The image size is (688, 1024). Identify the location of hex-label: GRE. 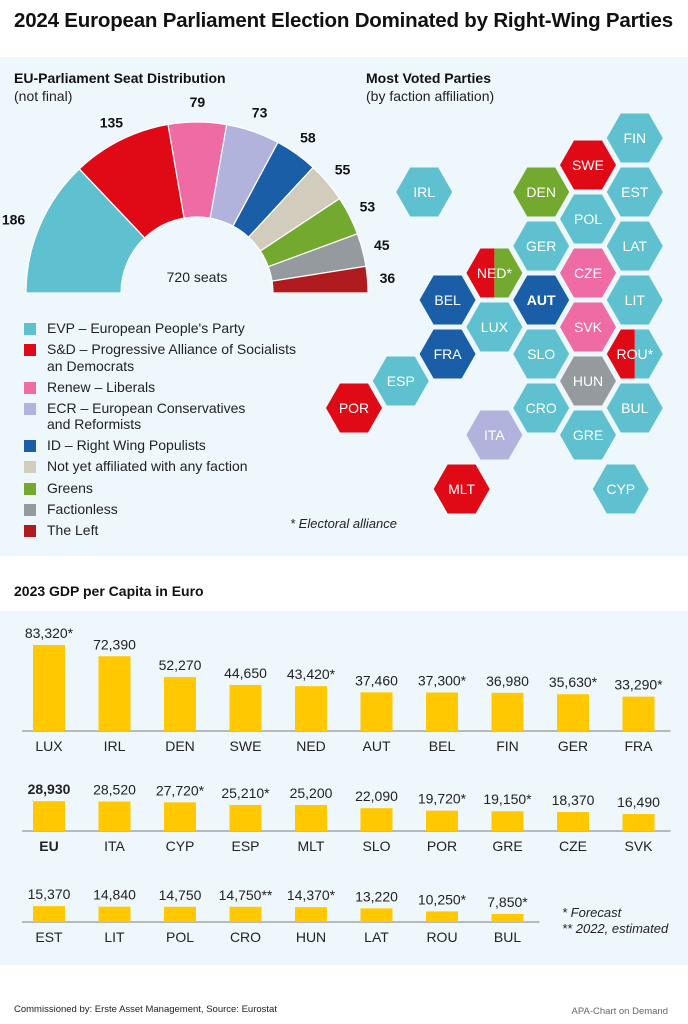
(588, 435).